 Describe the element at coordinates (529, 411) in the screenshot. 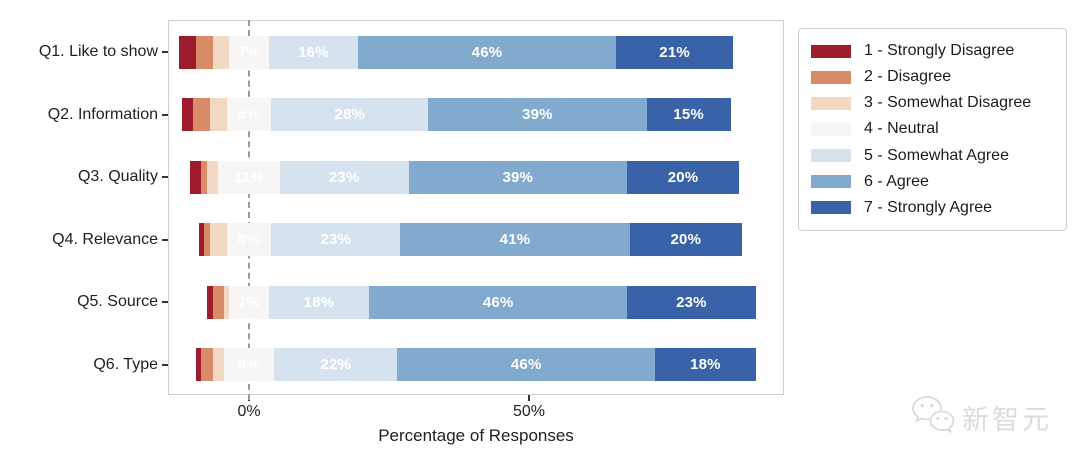

I see `x-tick-label: 50%` at that location.